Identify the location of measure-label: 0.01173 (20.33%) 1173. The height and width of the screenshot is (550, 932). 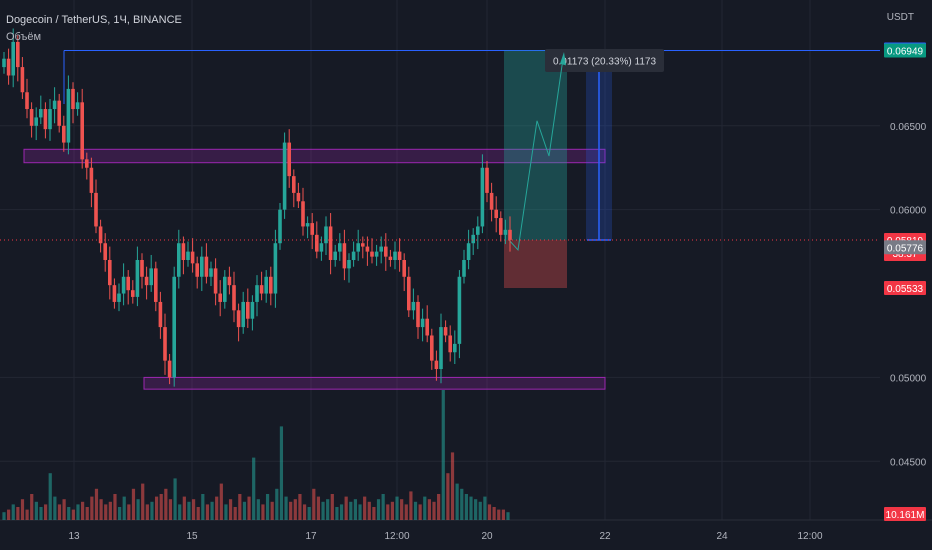
(604, 62).